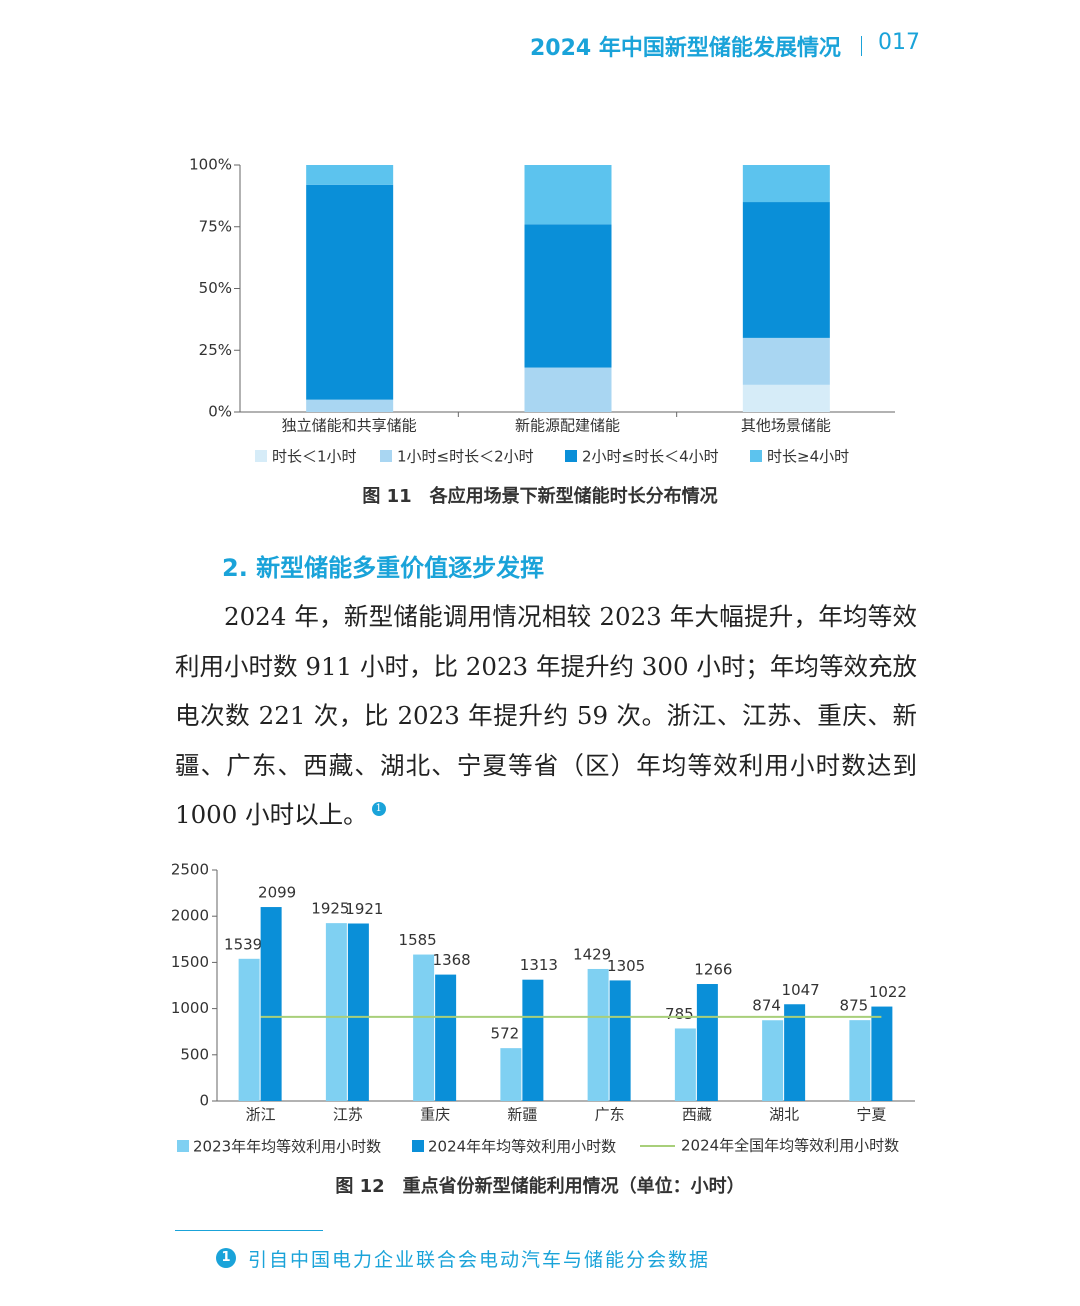 The image size is (1080, 1306). I want to click on data-label: 1585, so click(418, 940).